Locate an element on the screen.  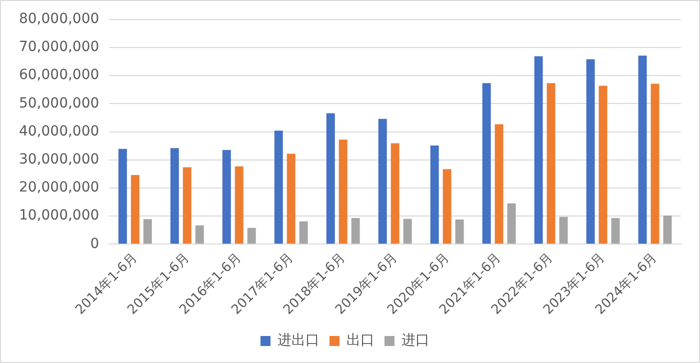
y-tick-label: 30,000,000 is located at coordinates (59, 160).